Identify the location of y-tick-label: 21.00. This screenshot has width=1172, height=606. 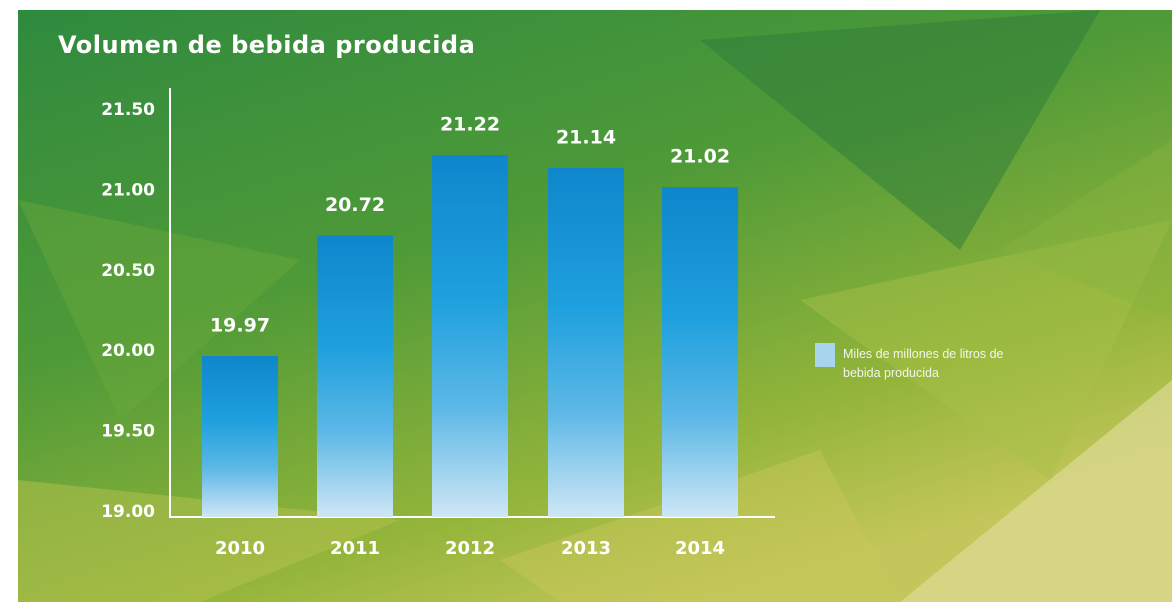
(128, 190).